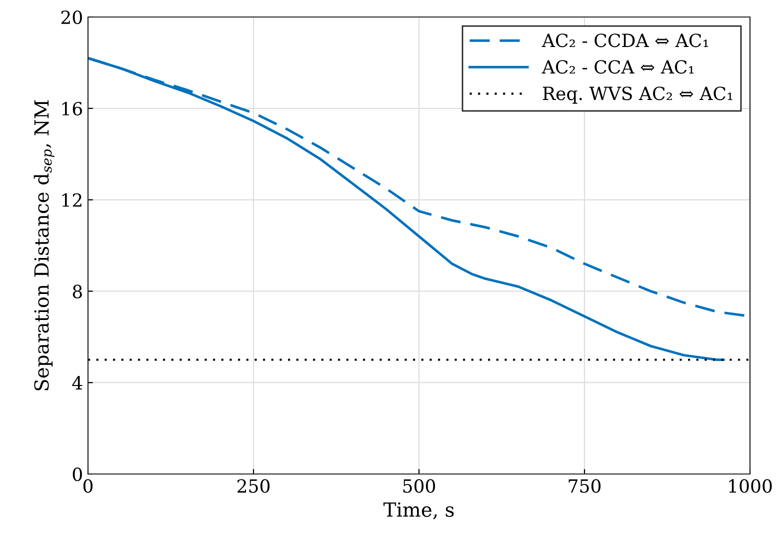 This screenshot has height=548, width=780. Describe the element at coordinates (637, 95) in the screenshot. I see `legend-label: Req. WVS AC₂ ⇔ AC₁` at that location.